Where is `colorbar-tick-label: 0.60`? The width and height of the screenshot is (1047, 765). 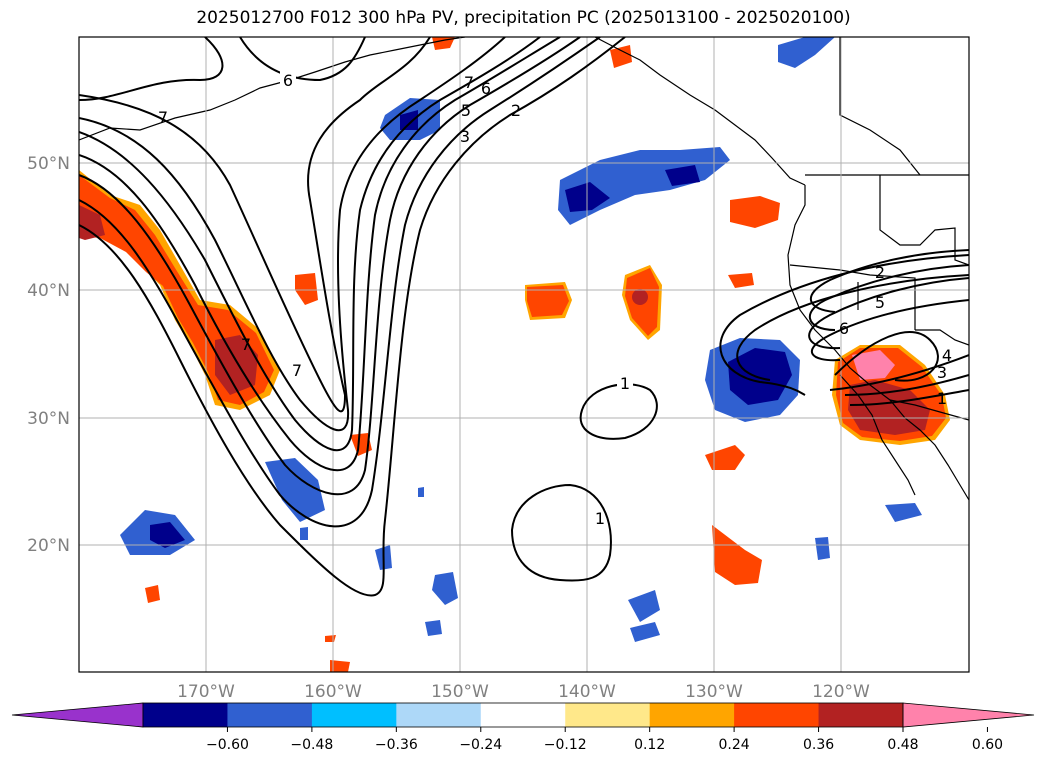
colorbar-tick-label: 0.60 is located at coordinates (987, 745).